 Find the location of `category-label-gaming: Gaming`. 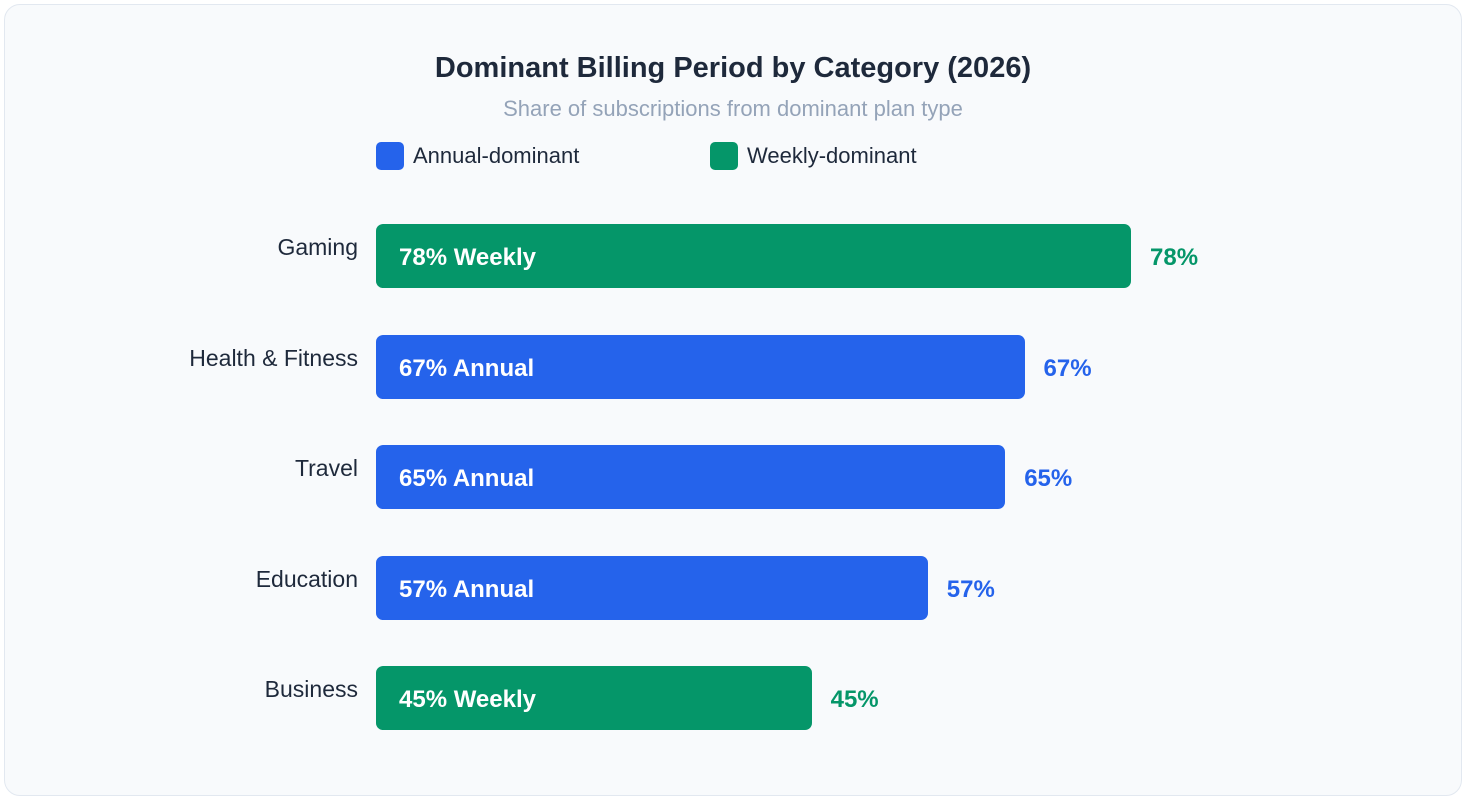

category-label-gaming: Gaming is located at coordinates (317, 247).